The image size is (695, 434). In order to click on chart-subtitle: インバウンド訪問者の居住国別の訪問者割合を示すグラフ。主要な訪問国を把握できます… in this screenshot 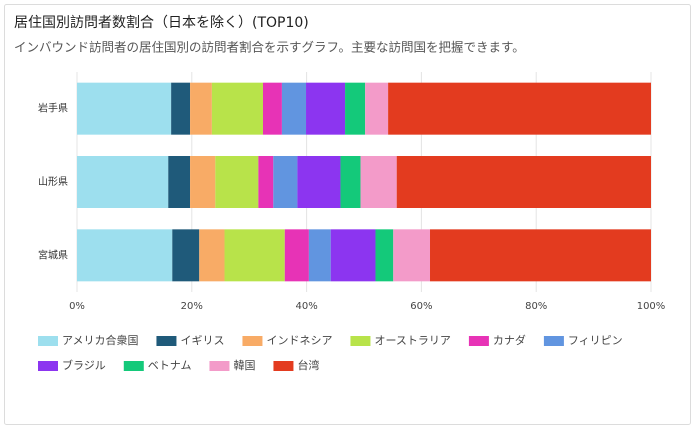, I will do `click(269, 47)`.